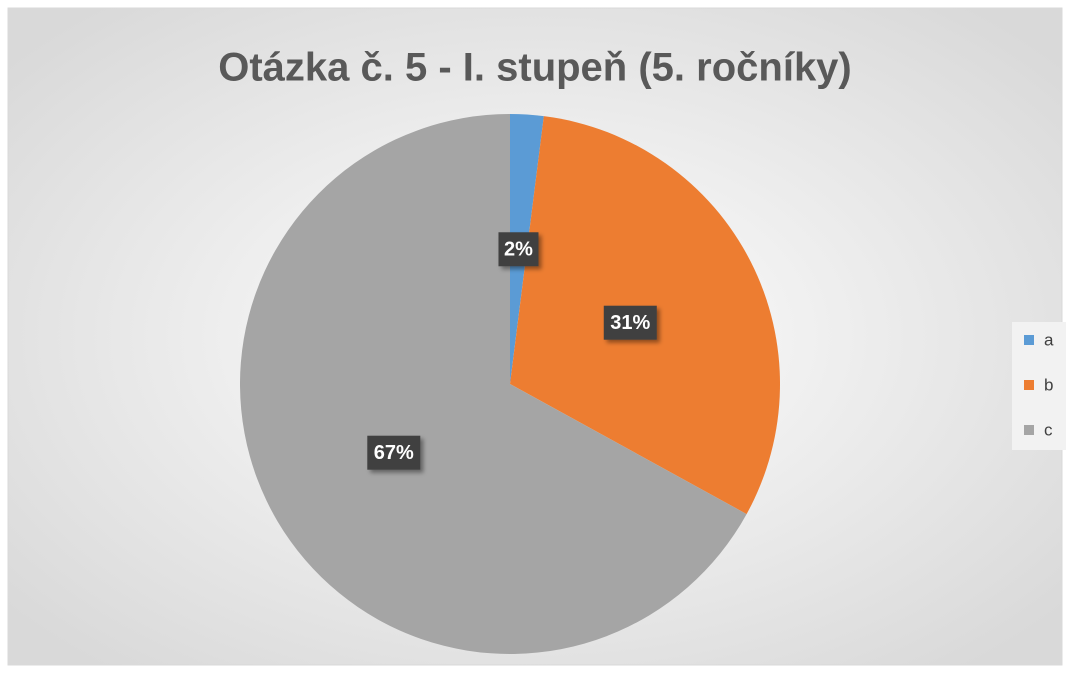  I want to click on data-label: 67%, so click(394, 453).